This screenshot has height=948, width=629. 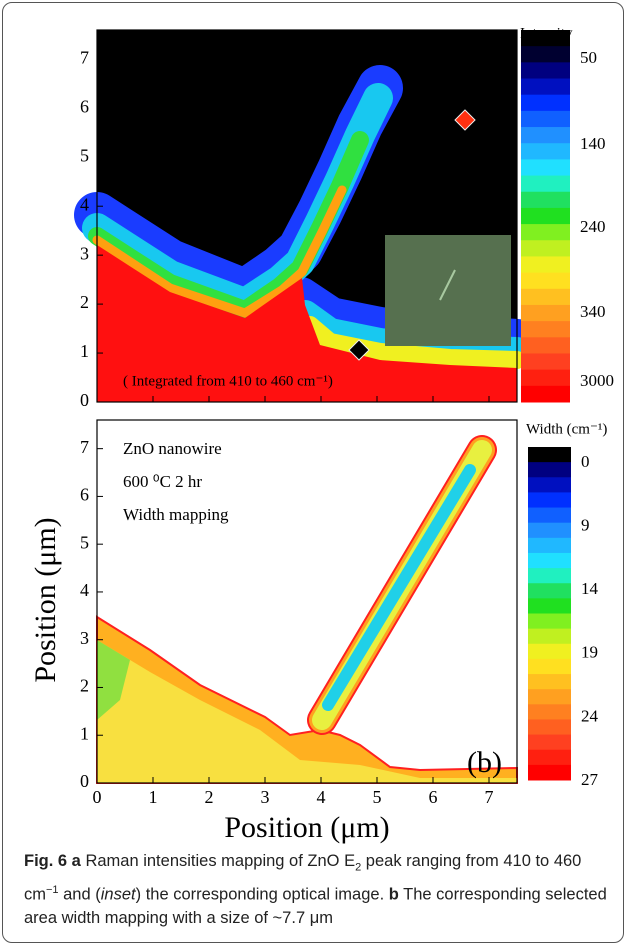 What do you see at coordinates (306, 827) in the screenshot?
I see `x-axis-title: Position (μm)` at bounding box center [306, 827].